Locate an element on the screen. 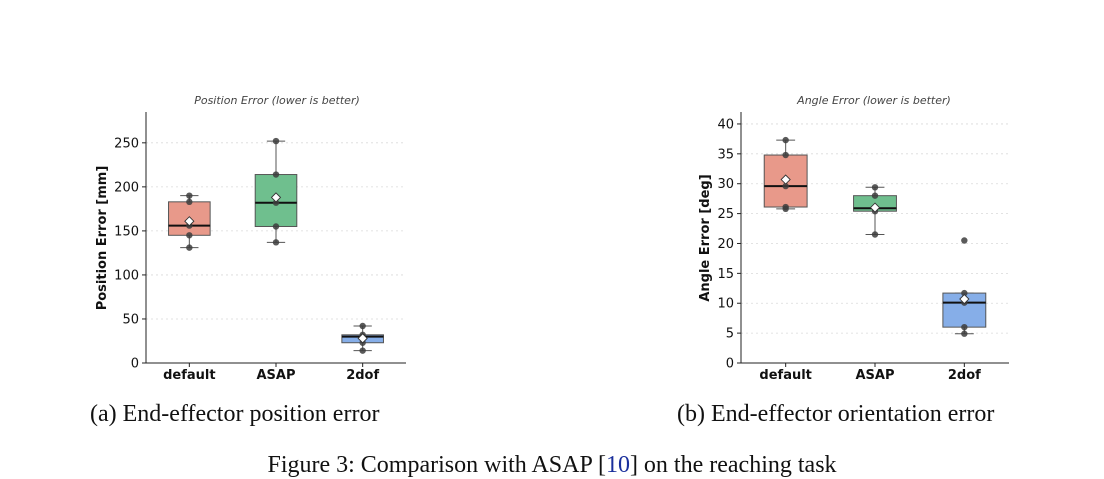 The width and height of the screenshot is (1104, 479). y-tick-label: 5 is located at coordinates (730, 334).